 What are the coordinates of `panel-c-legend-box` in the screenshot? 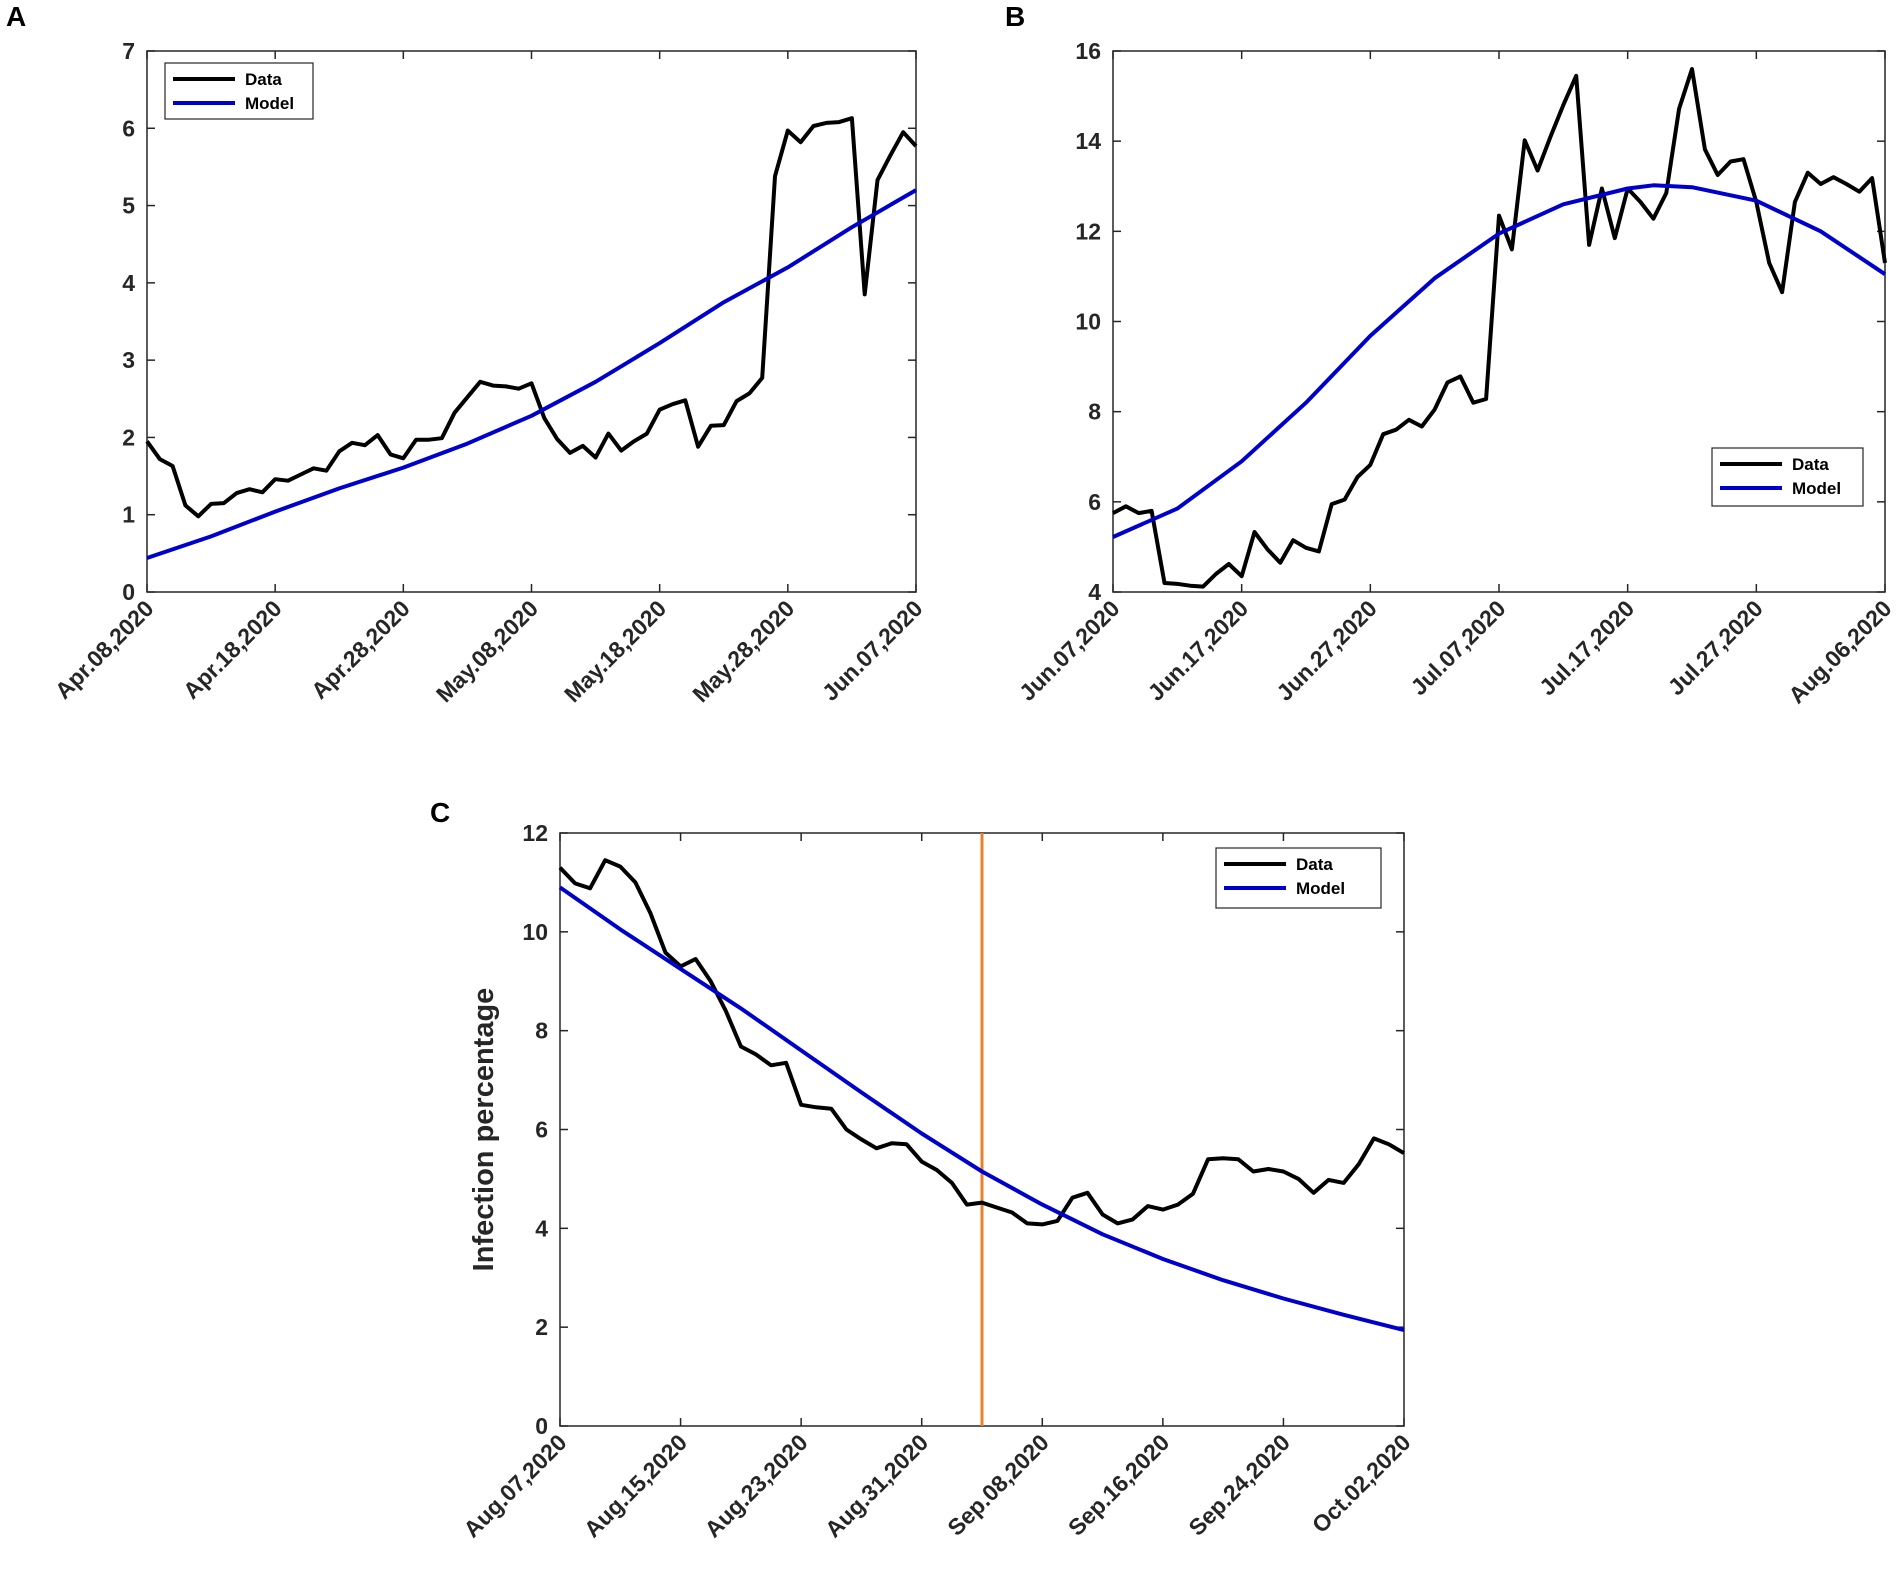 It's located at (1298, 878).